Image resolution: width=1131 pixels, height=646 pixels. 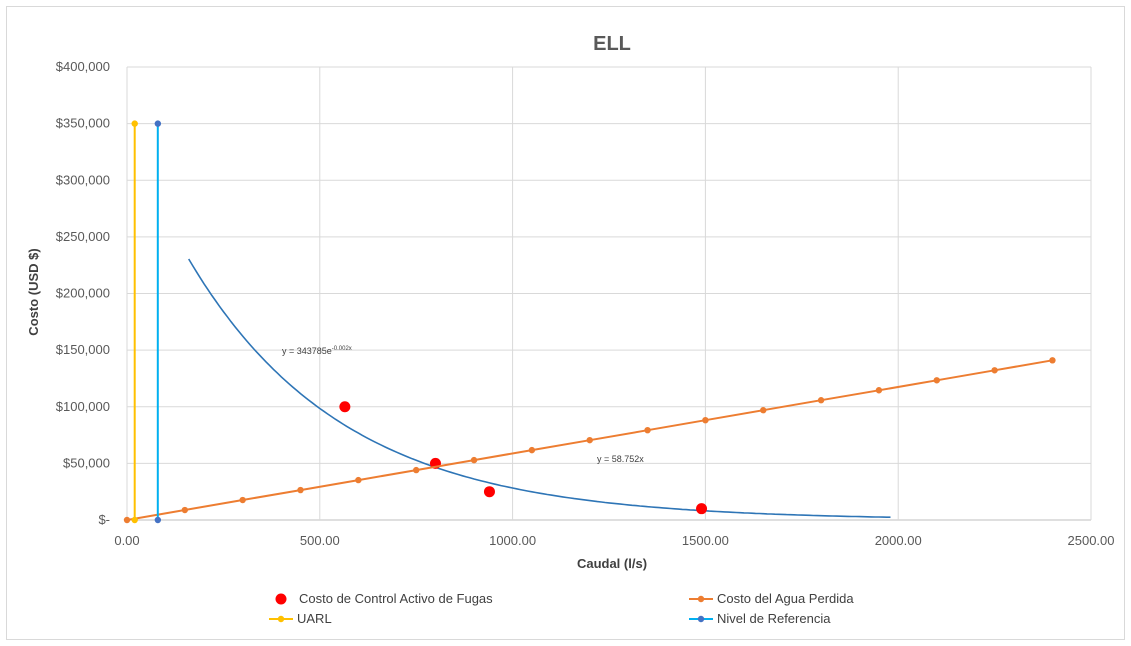 What do you see at coordinates (614, 540) in the screenshot?
I see `x-tick-labels: 0.00 500.00 1000.00 1500.00 2000.00 2500.00` at bounding box center [614, 540].